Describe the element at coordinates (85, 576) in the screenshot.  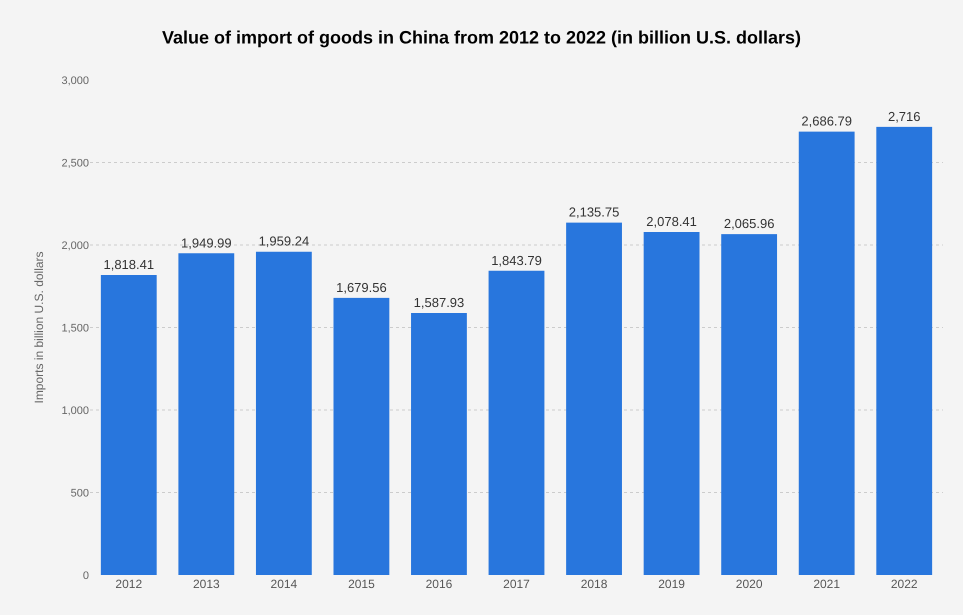
I see `y-tick-label: 0` at that location.